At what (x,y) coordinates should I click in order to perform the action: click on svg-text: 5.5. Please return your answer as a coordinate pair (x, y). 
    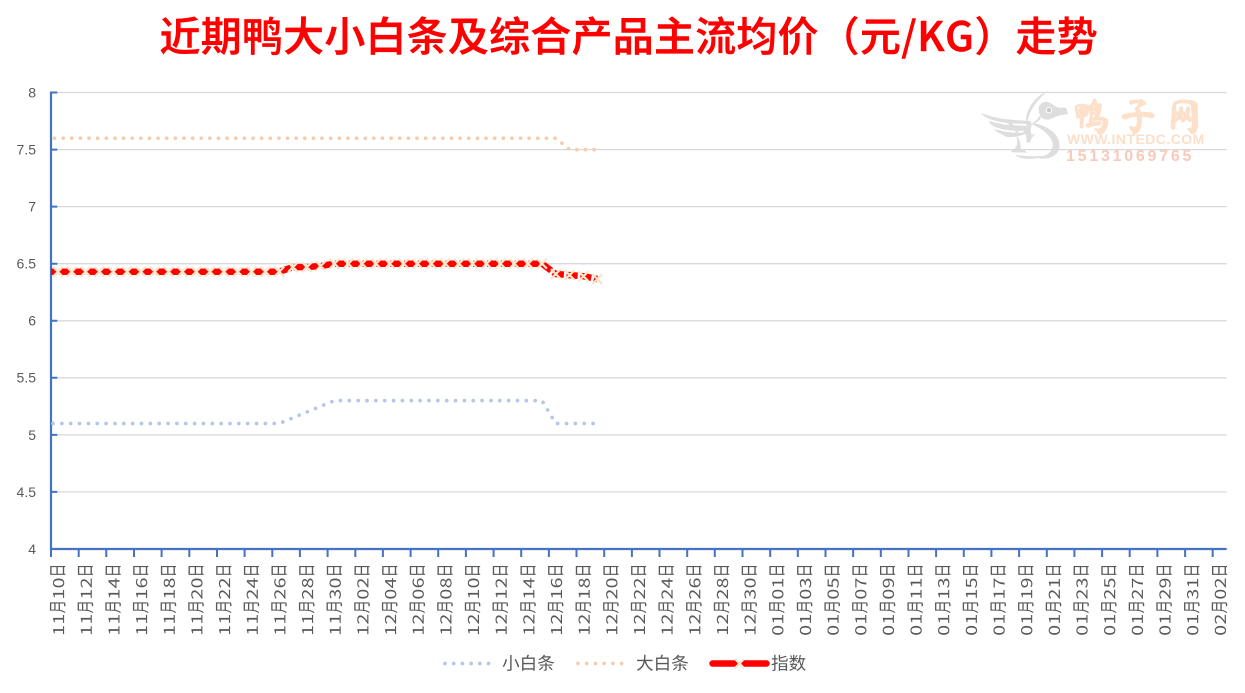
    Looking at the image, I should click on (27, 378).